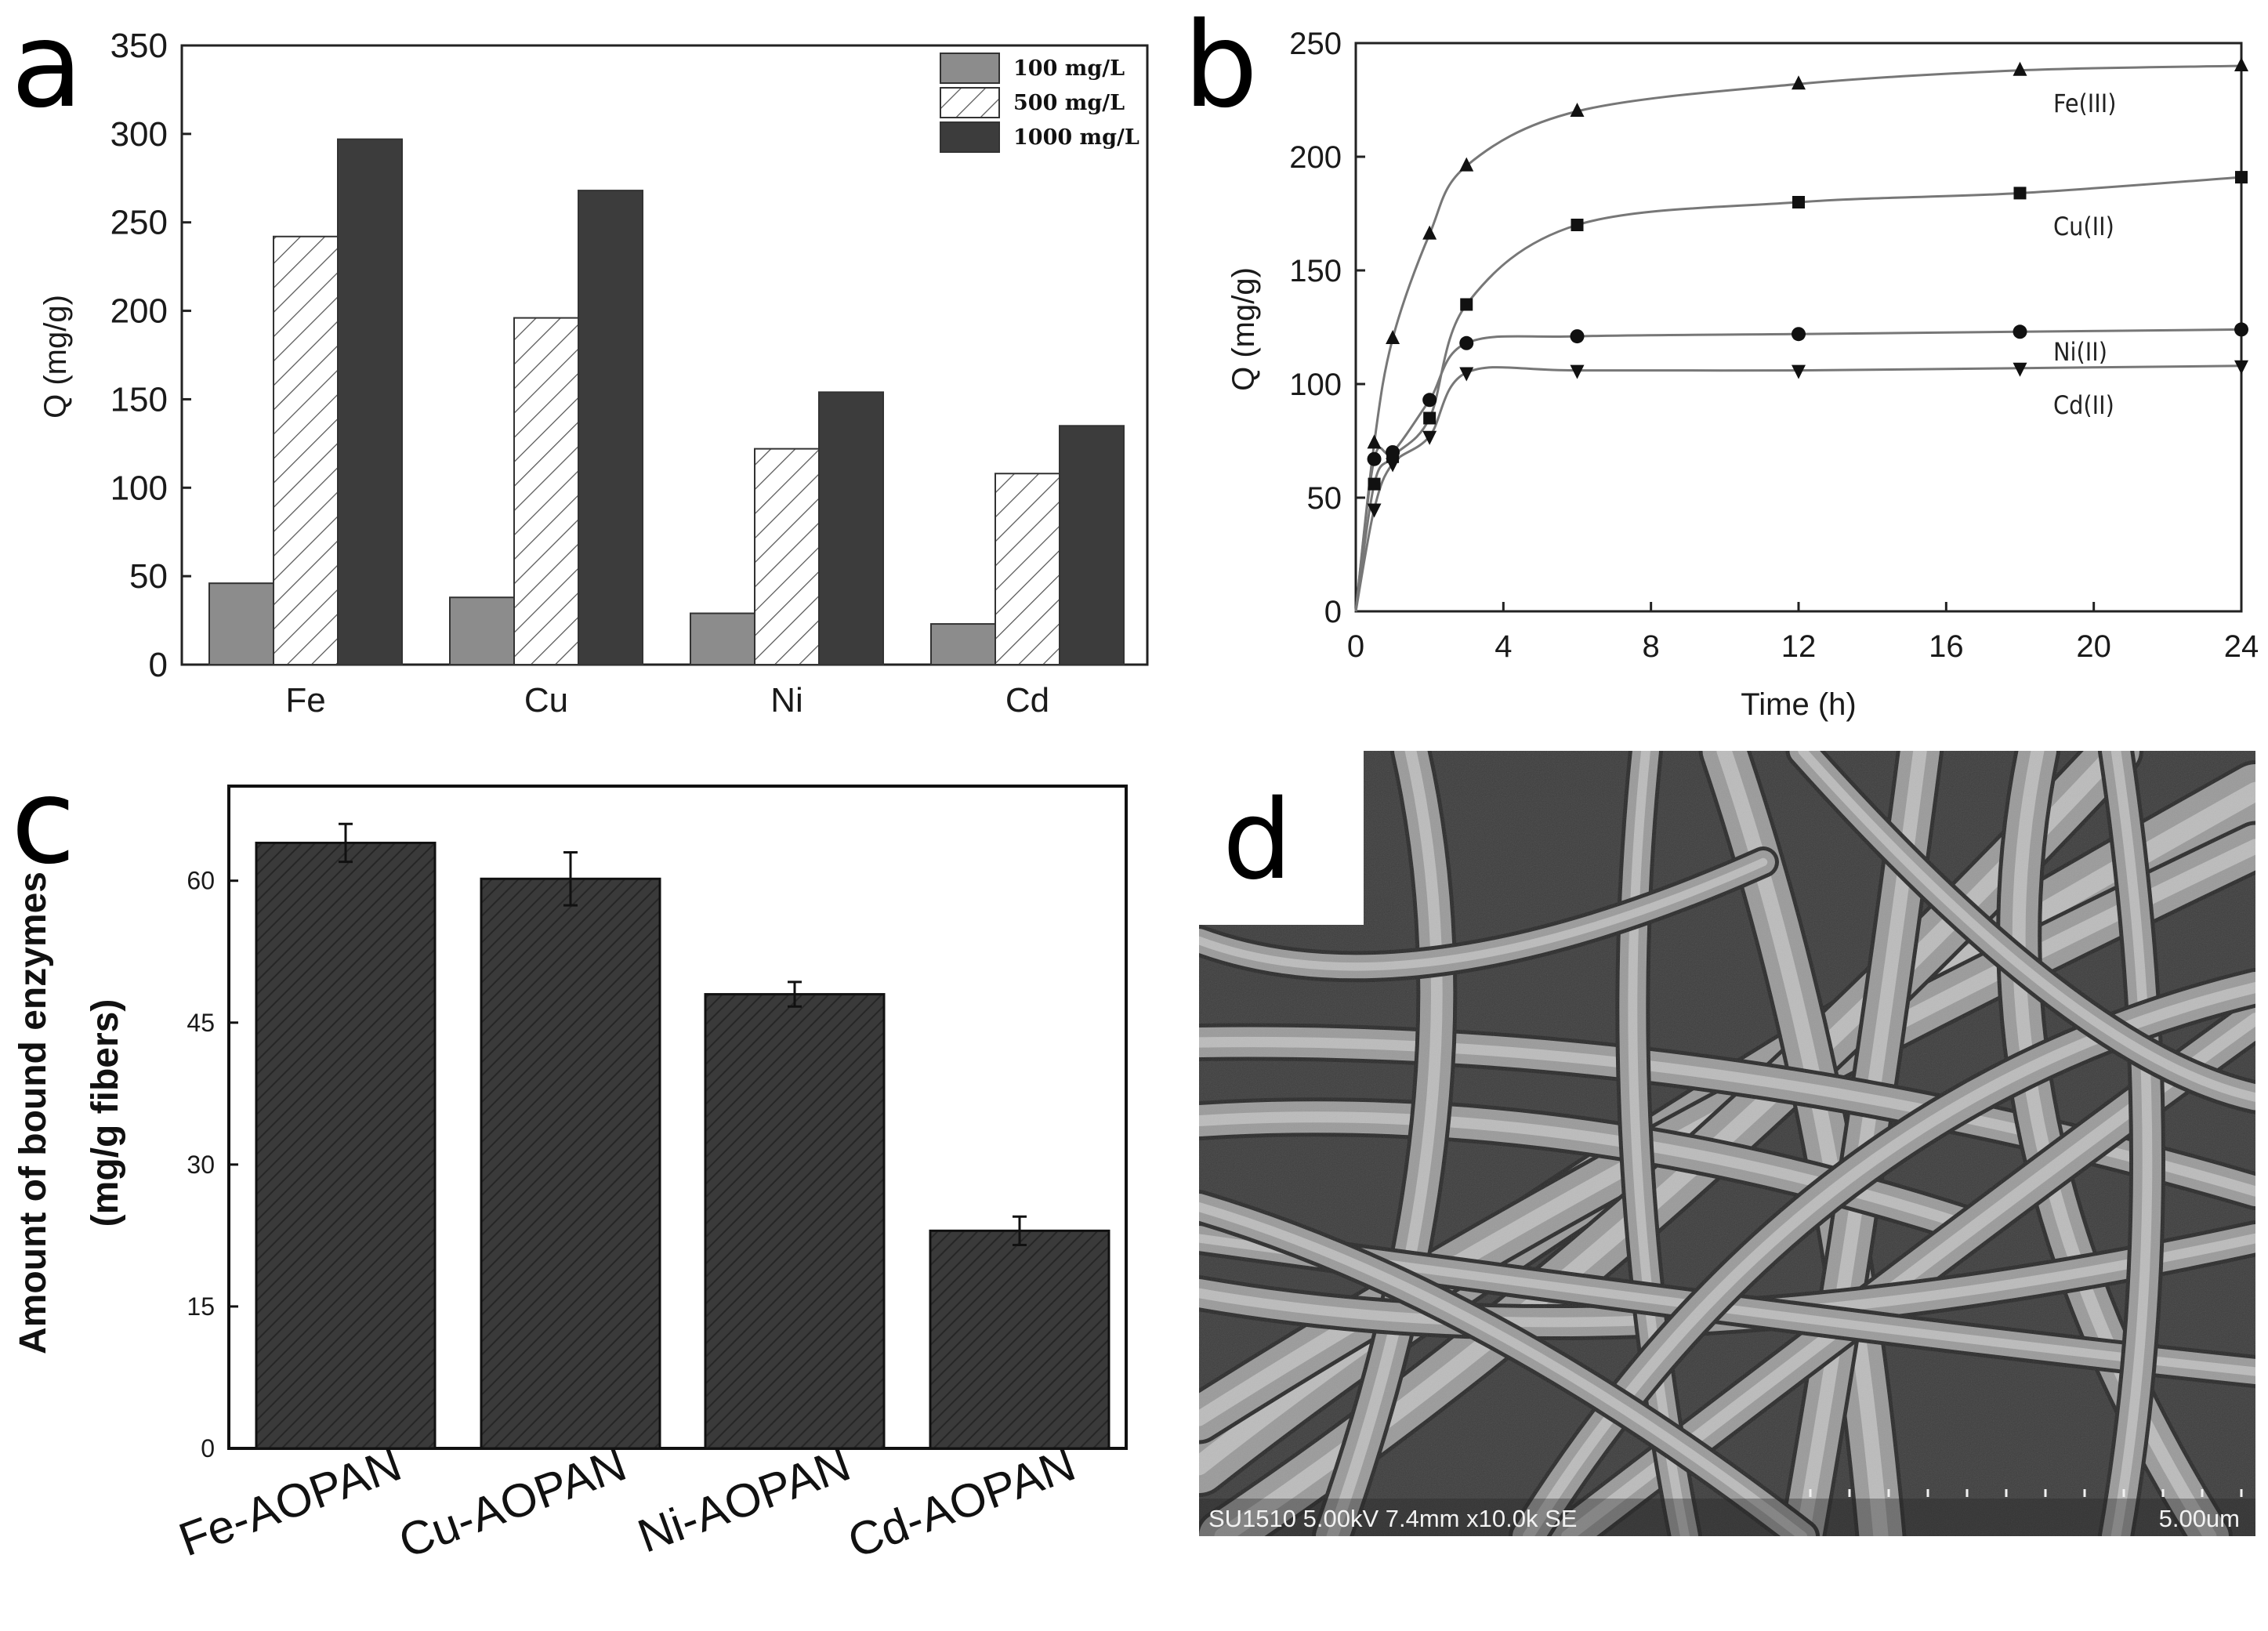 The image size is (2268, 1631). What do you see at coordinates (1039, 103) in the screenshot?
I see `panel-a-legend: 100 mg/L 500 mg/L 1000 mg/L` at bounding box center [1039, 103].